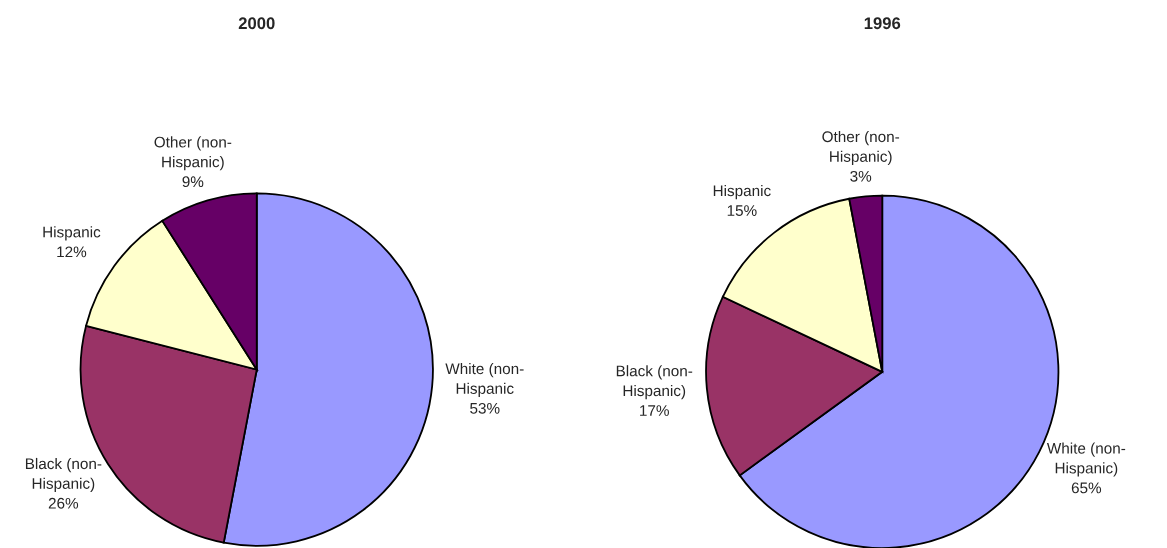  What do you see at coordinates (654, 410) in the screenshot?
I see `data-label: 17%` at bounding box center [654, 410].